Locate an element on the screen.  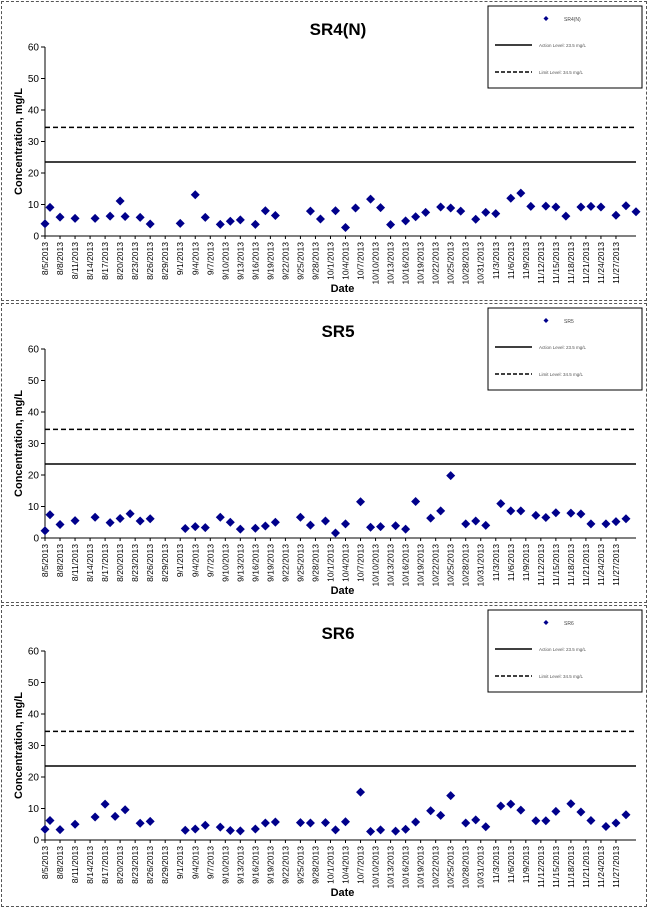
chart-title: SR4(N) is located at coordinates (338, 29).